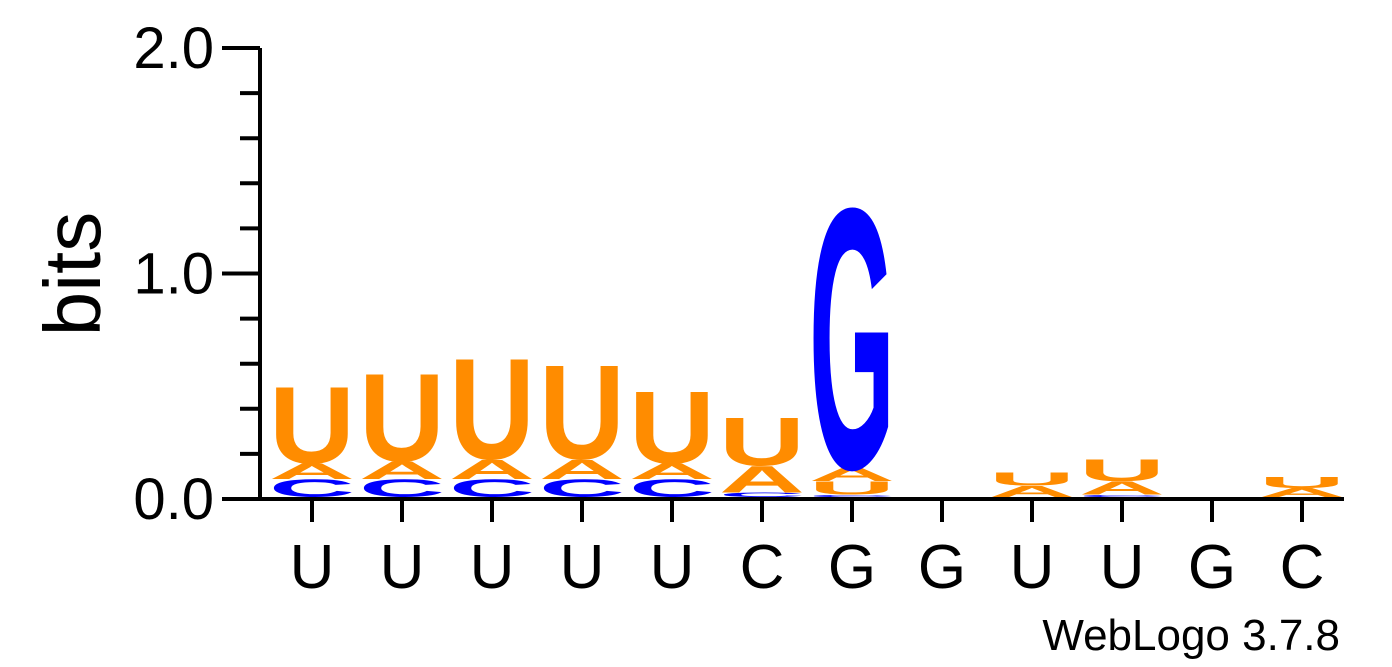  What do you see at coordinates (852, 339) in the screenshot?
I see `logo-letter-g: G` at bounding box center [852, 339].